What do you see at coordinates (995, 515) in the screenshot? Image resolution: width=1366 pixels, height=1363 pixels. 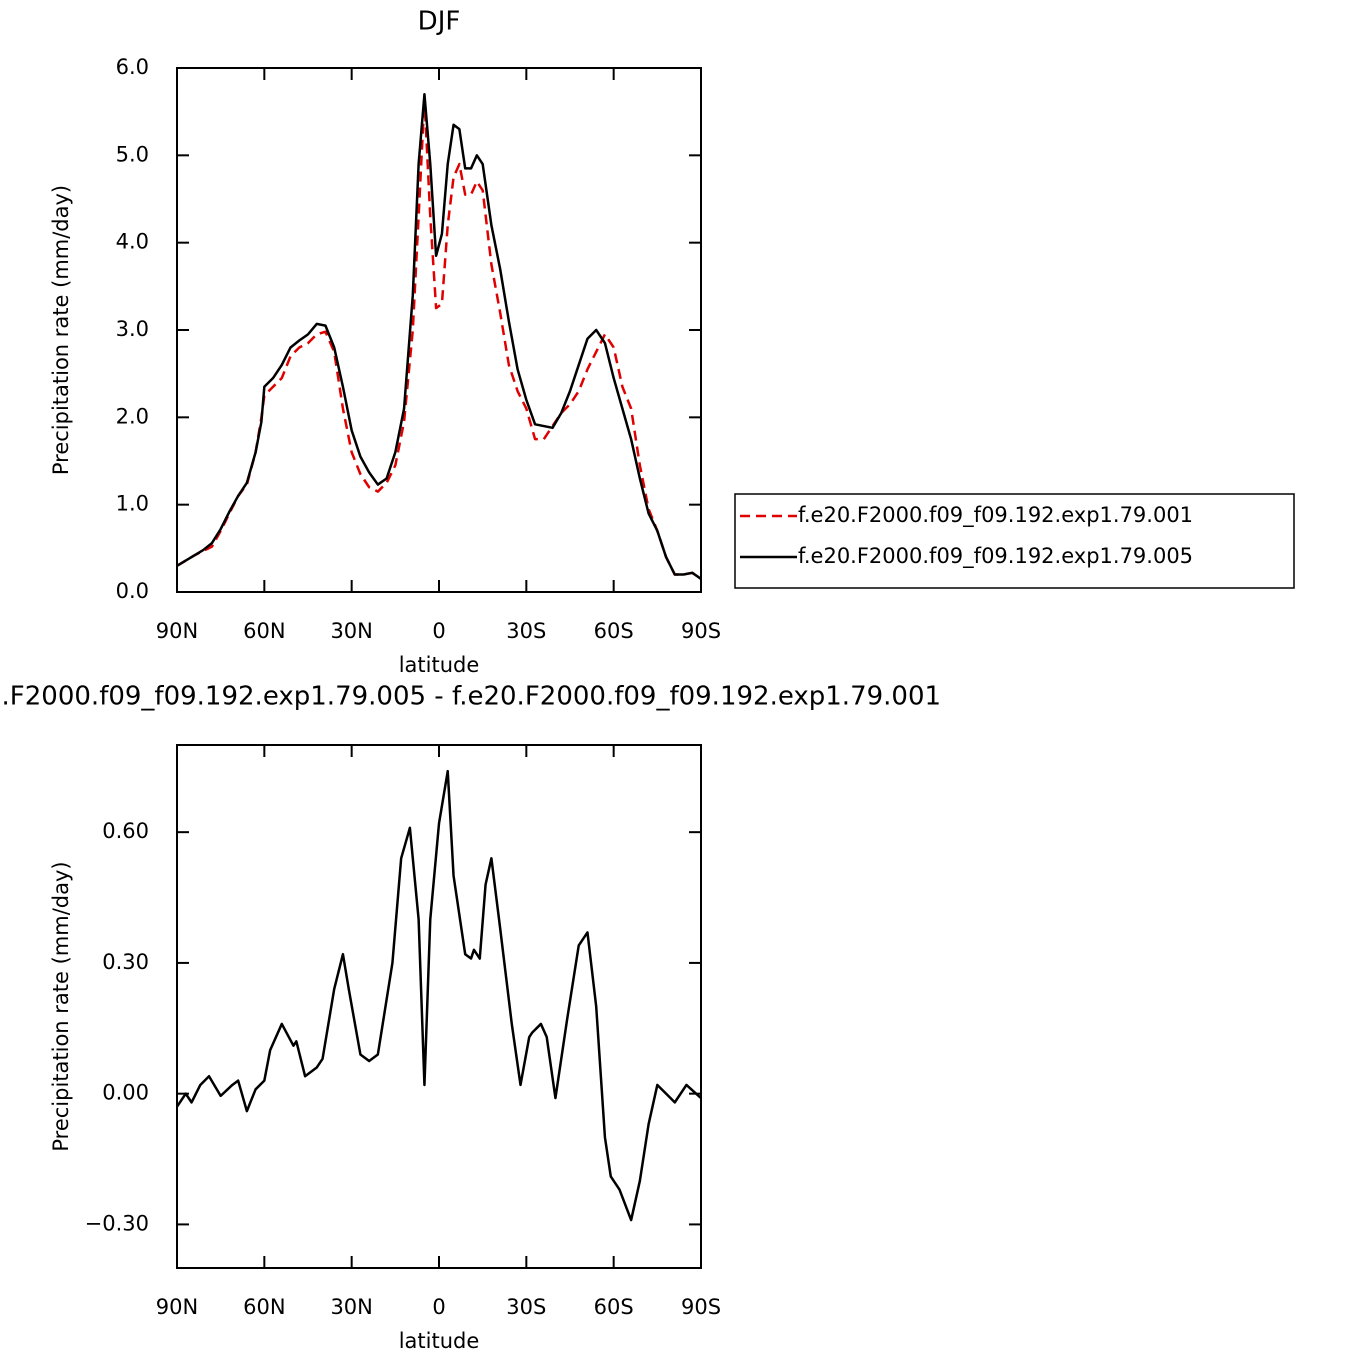 I see `legend-label: f.e20.F2000.f09_f09.192.exp1.79.001` at bounding box center [995, 515].